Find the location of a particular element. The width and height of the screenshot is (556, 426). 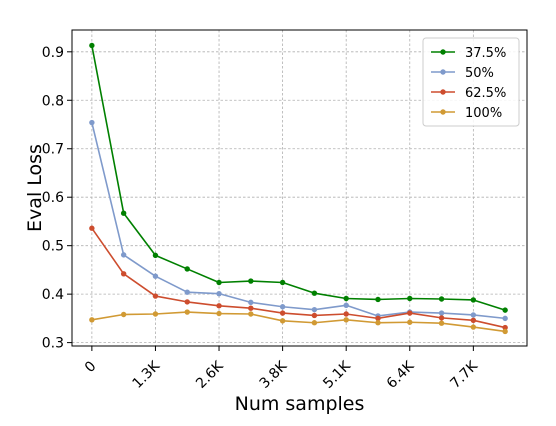

legend: 37.5% 50% 62.5% 100% is located at coordinates (471, 82).